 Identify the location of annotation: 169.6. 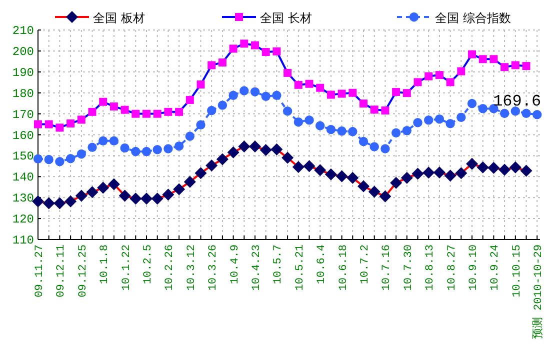
(517, 101).